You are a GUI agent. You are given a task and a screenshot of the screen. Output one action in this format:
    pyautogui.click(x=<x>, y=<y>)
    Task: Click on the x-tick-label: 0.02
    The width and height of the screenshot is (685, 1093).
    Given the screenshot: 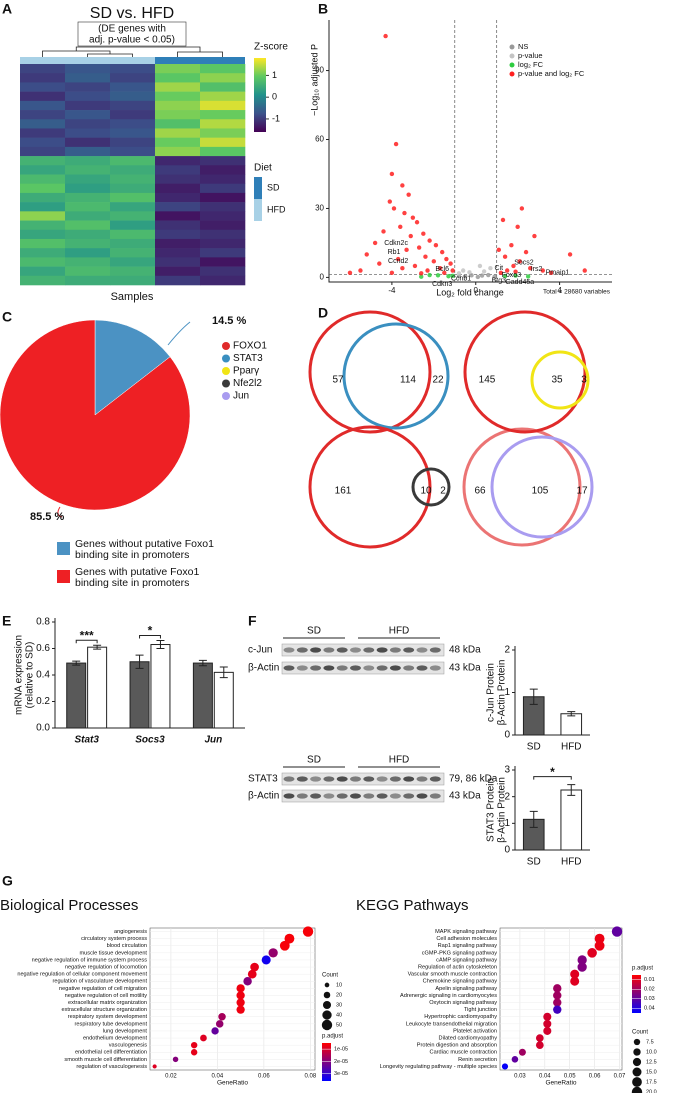 What is the action you would take?
    pyautogui.click(x=171, y=1077)
    